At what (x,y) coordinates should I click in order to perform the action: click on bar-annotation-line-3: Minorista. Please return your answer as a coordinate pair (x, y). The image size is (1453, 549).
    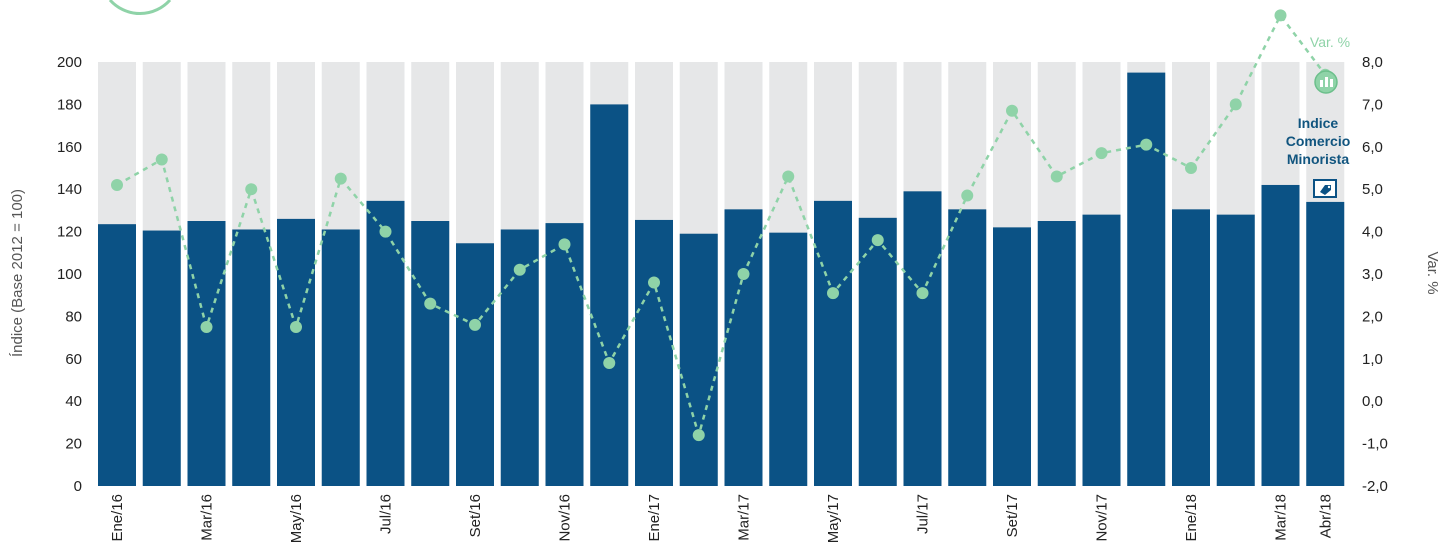
    Looking at the image, I should click on (1318, 159).